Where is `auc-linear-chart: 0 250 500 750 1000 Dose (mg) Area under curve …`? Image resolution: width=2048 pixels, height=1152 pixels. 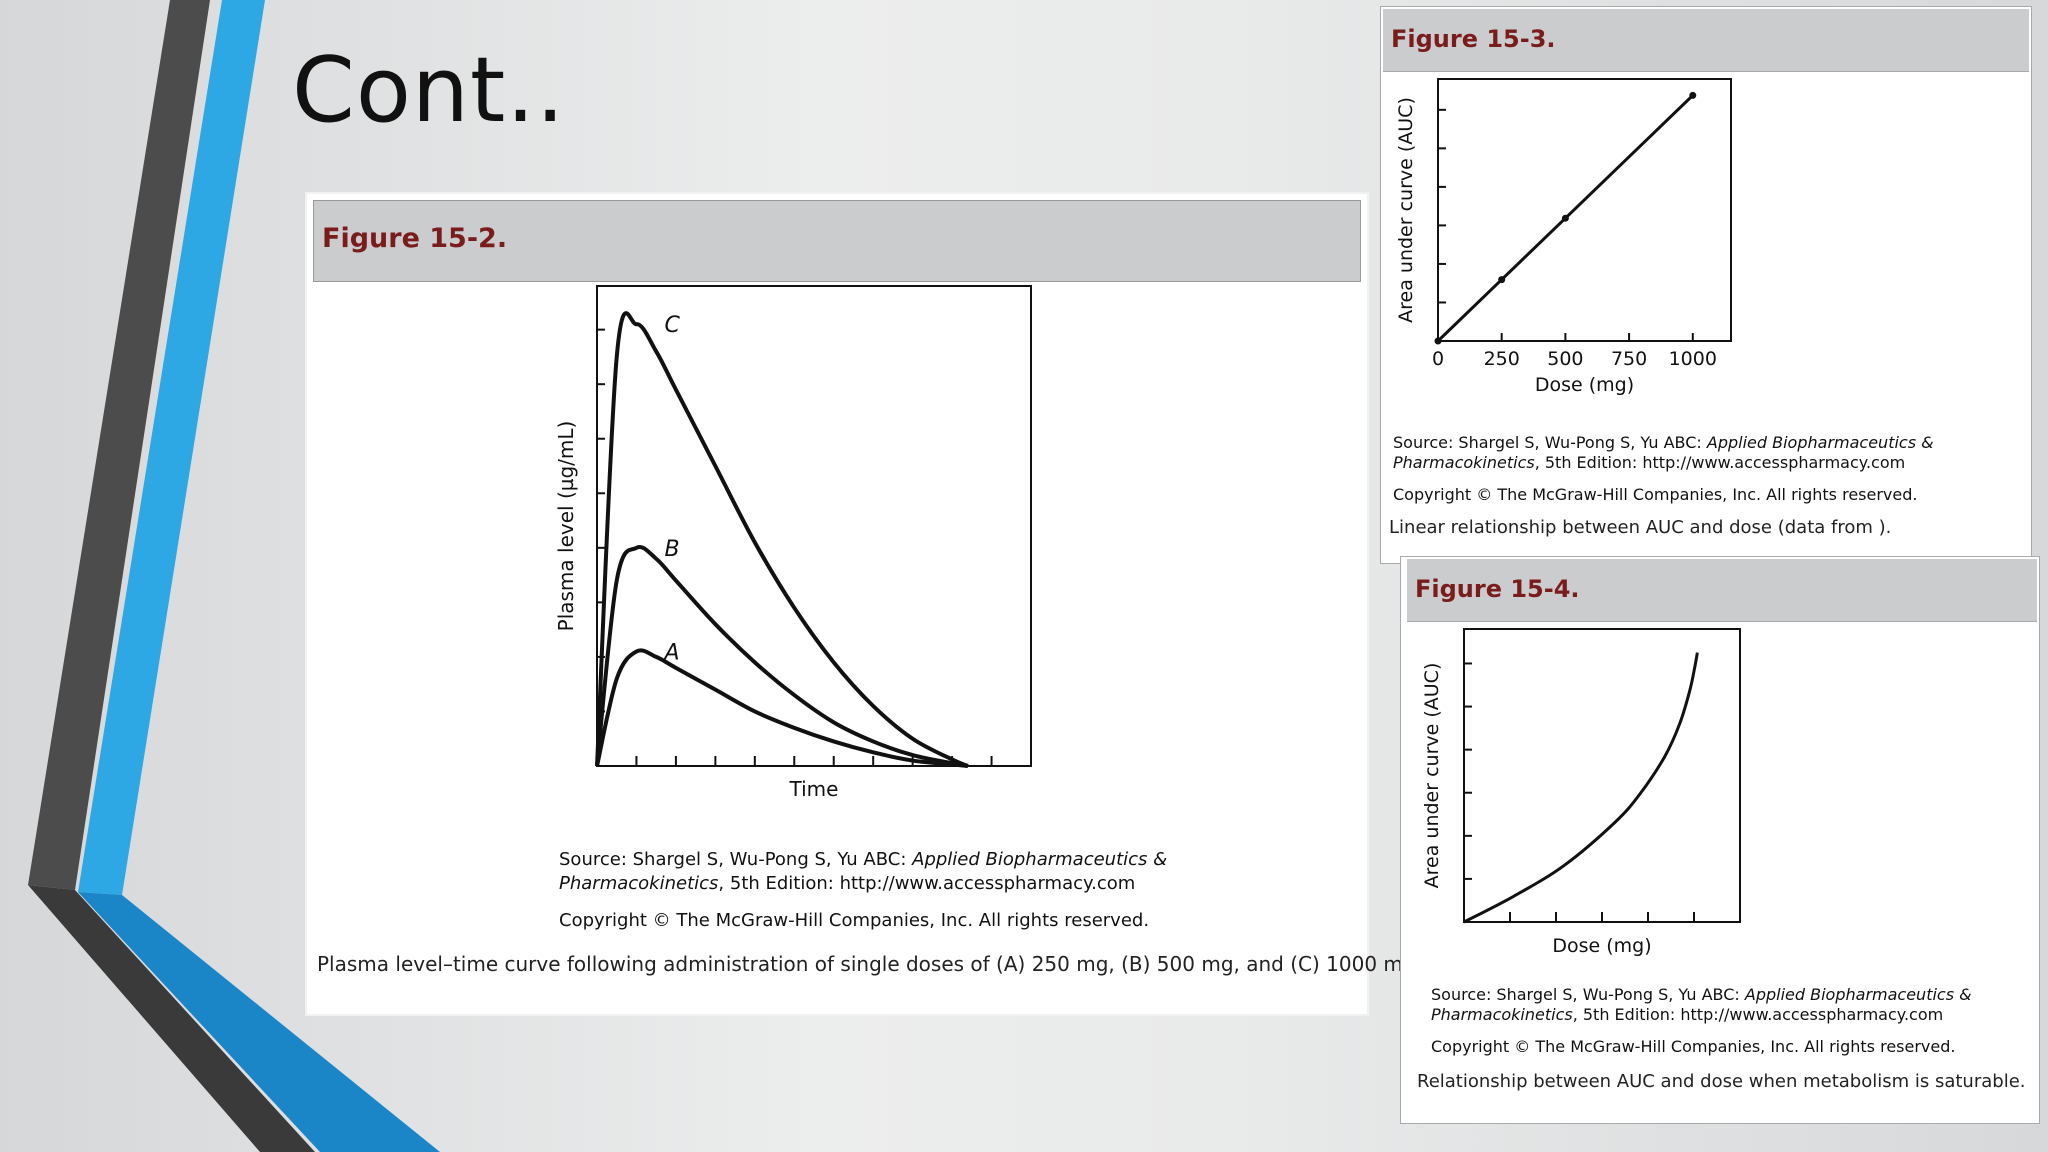 auc-linear-chart: 0 250 500 750 1000 Dose (mg) Area under curve … is located at coordinates (1706, 217).